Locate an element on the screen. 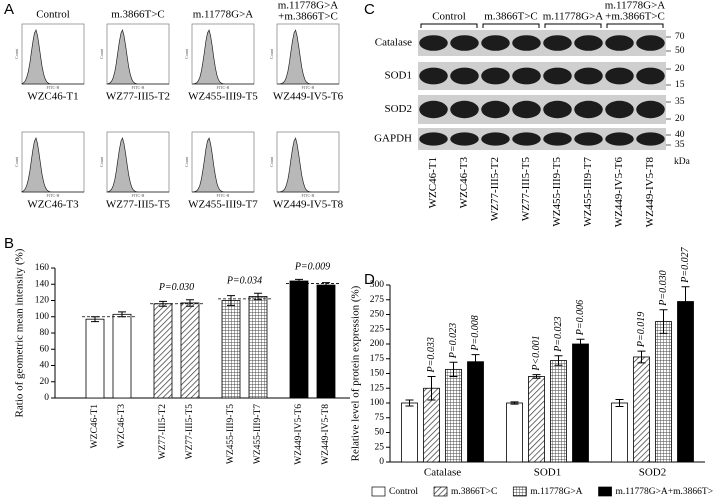  protein-label: GAPDH is located at coordinates (393, 139).